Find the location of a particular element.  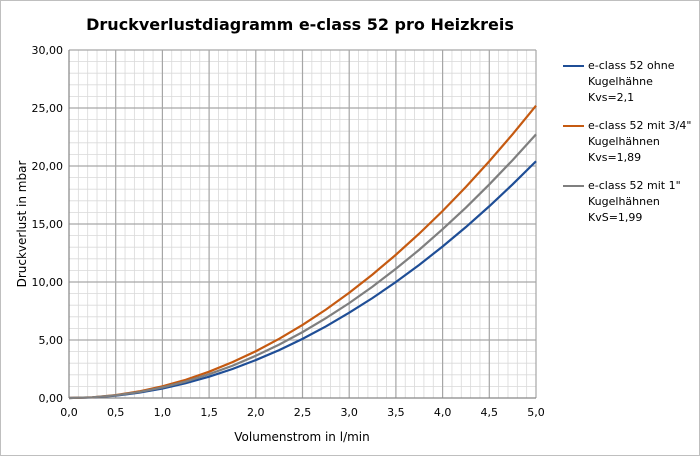

y-tick-label: 30,00 is located at coordinates (48, 50).